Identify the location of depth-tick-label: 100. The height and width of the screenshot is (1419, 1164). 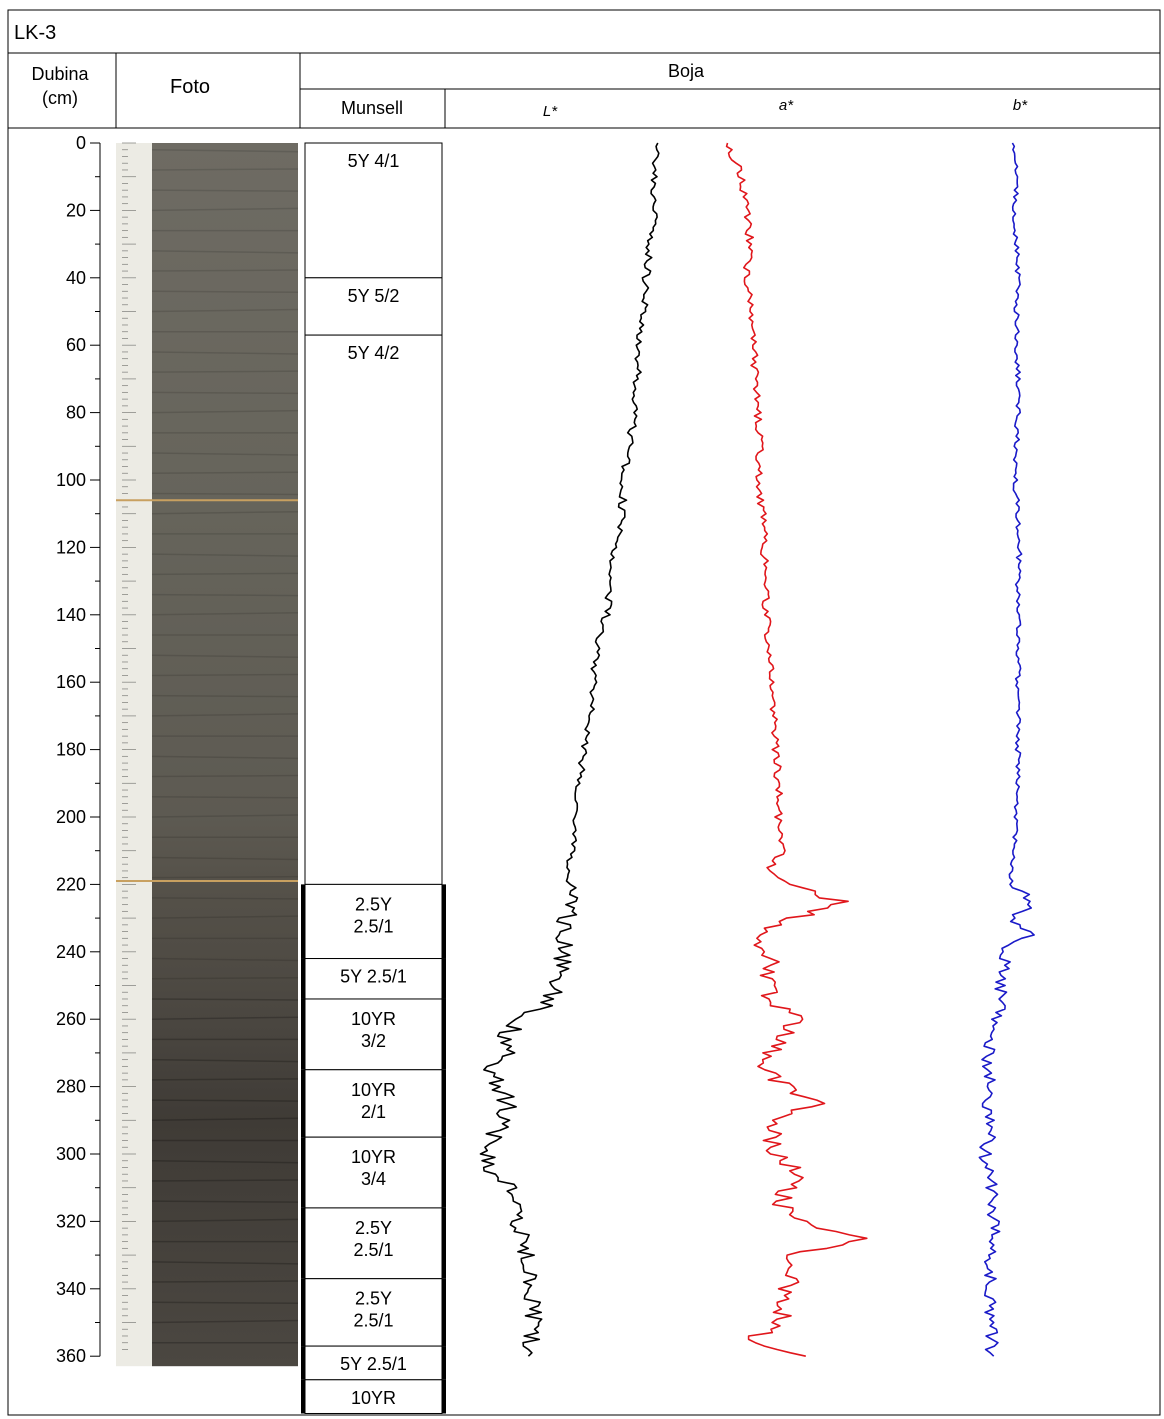
(71, 480).